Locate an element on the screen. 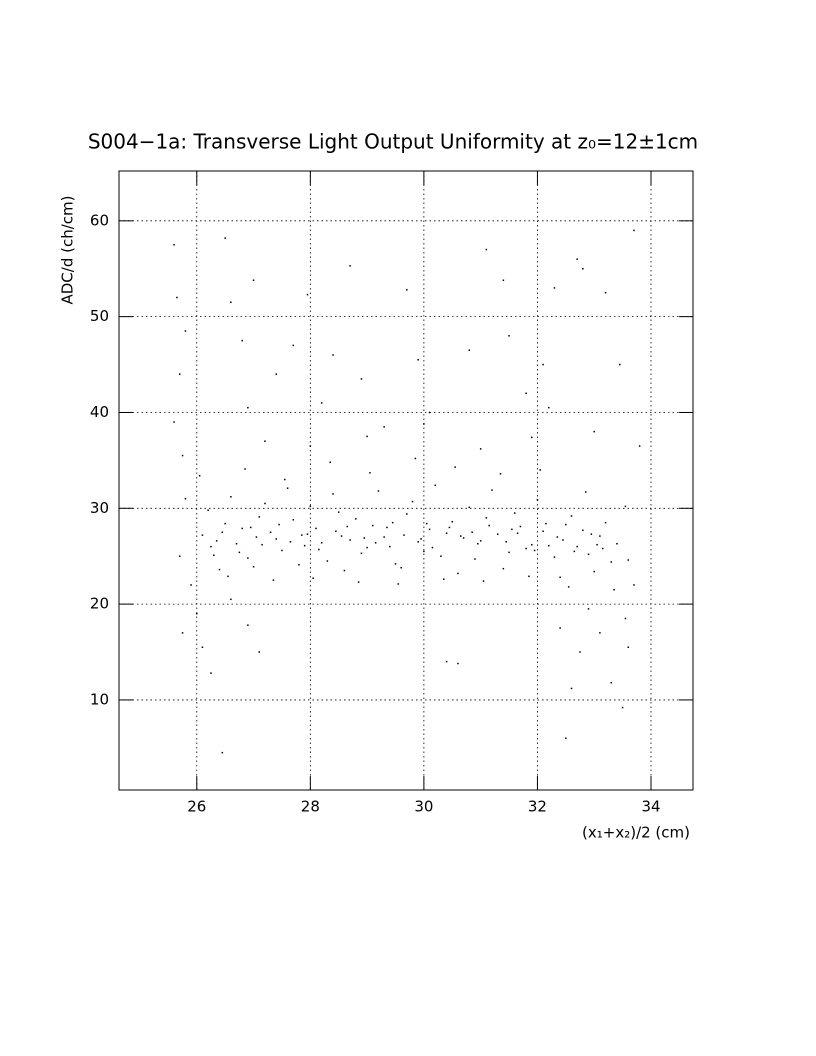 The image size is (816, 1056). y-axis-label: ADC/d (ch/cm) is located at coordinates (68, 250).